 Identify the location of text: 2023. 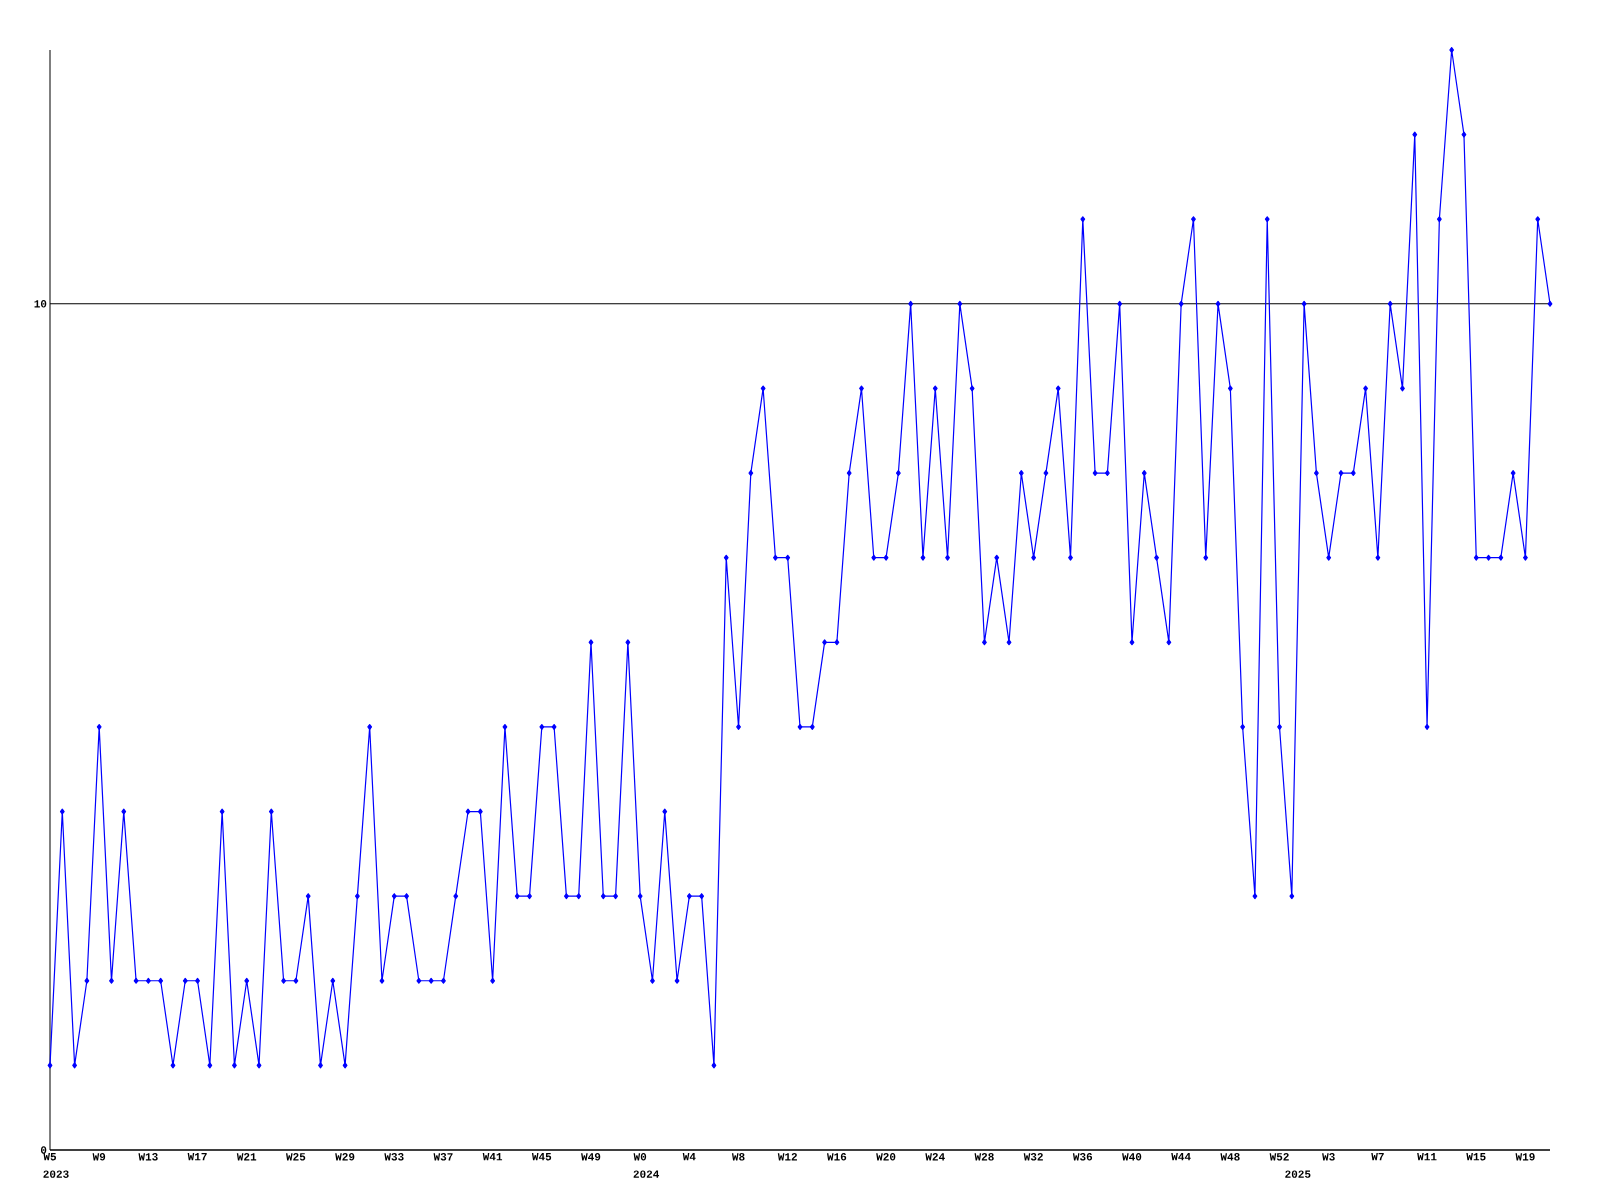
(56, 1174).